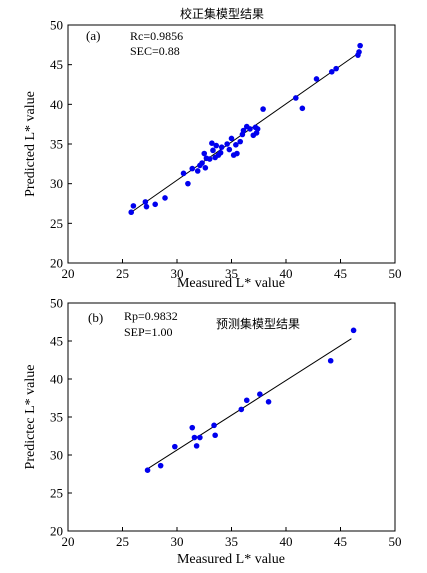 Image resolution: width=427 pixels, height=573 pixels. What do you see at coordinates (286, 273) in the screenshot?
I see `calibration-x-tick-label: 40` at bounding box center [286, 273].